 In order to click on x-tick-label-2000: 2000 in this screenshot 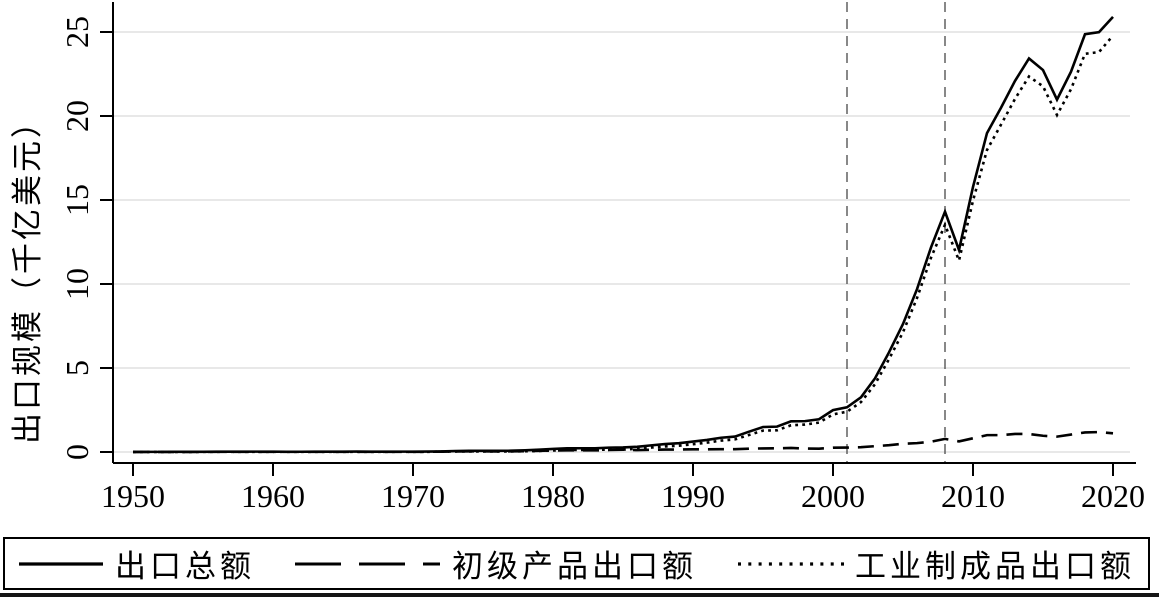, I will do `click(833, 496)`.